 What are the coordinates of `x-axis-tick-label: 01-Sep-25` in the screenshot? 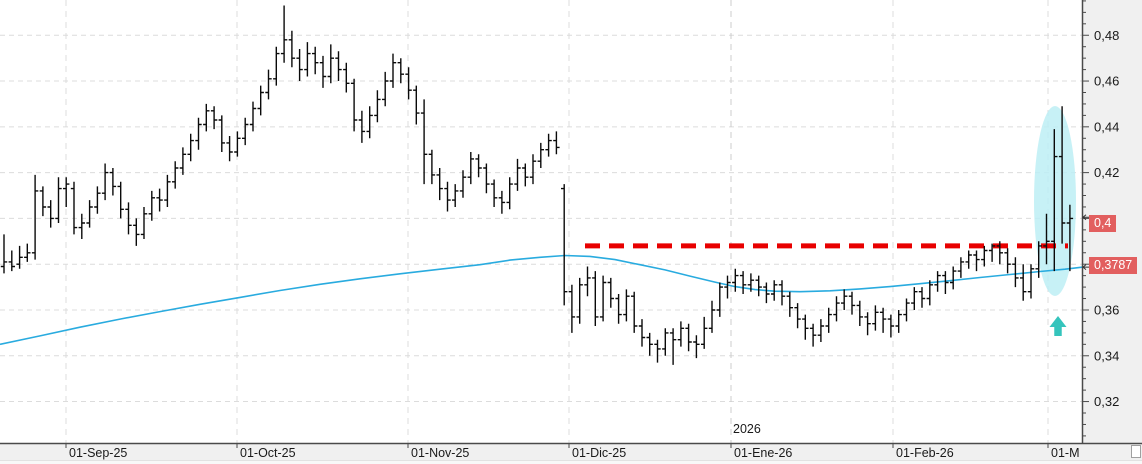 It's located at (98, 453).